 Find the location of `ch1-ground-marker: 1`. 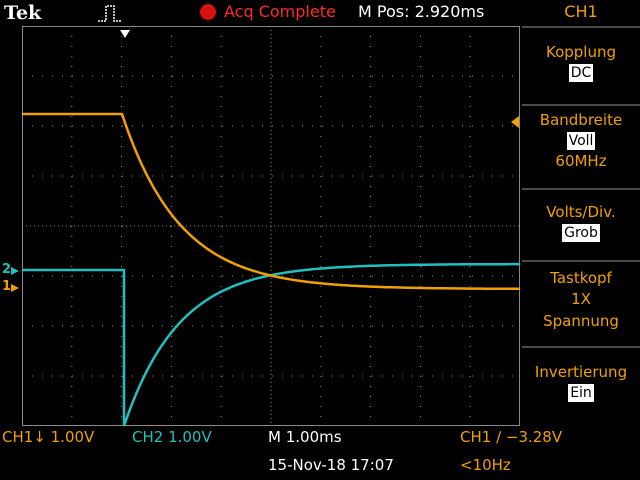

ch1-ground-marker: 1 is located at coordinates (7, 286).